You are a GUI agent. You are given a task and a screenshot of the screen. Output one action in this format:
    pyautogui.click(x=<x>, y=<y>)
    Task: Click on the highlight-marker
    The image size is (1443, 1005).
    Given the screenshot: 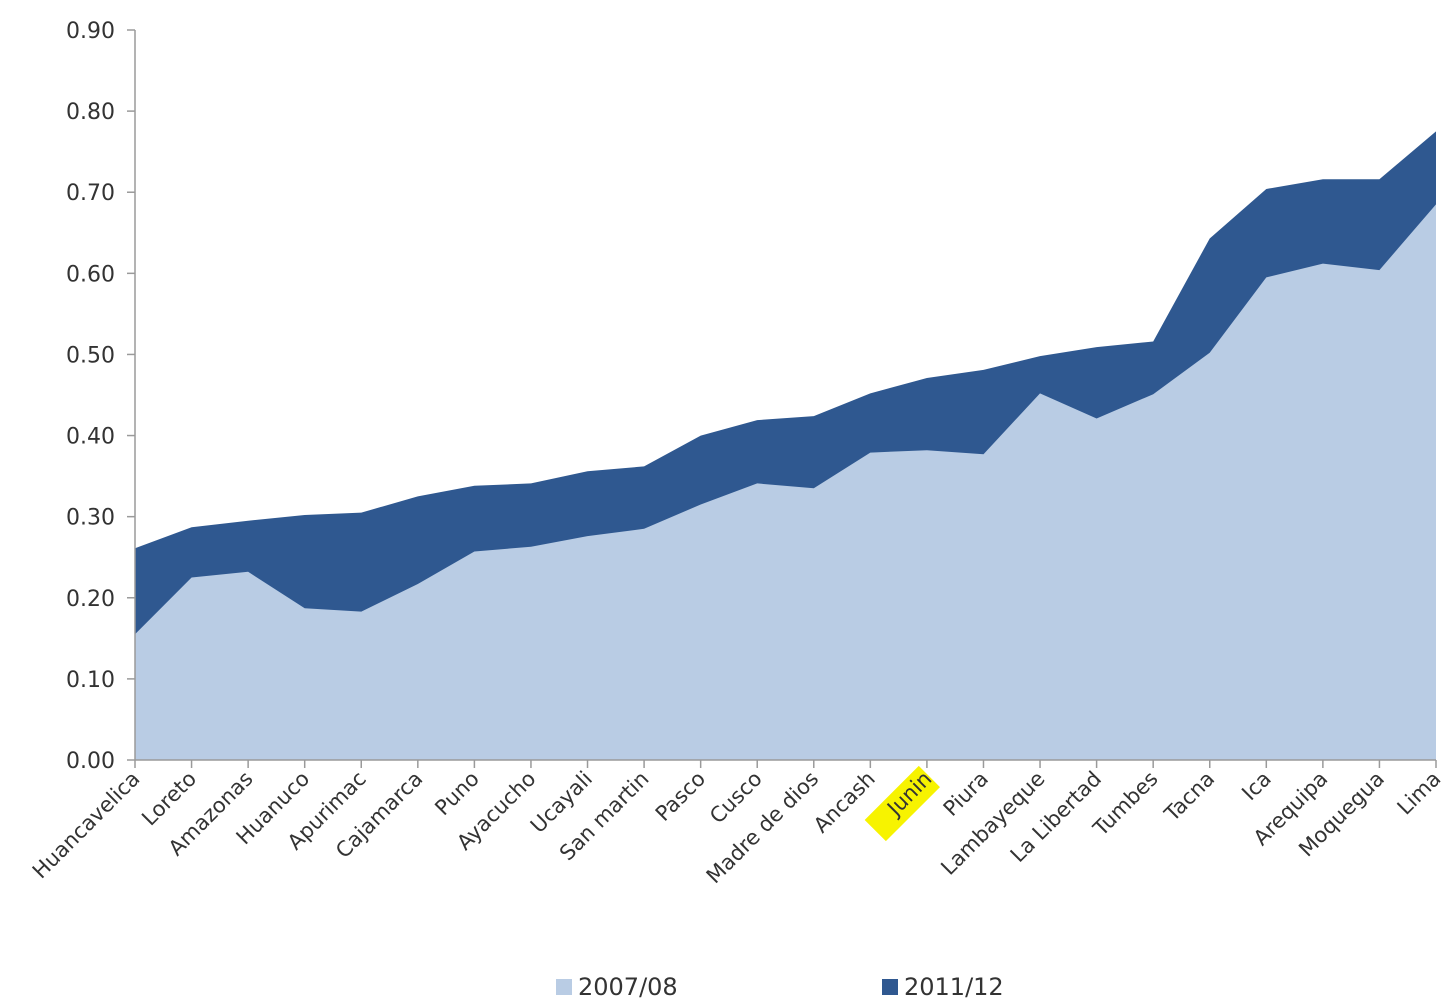 What is the action you would take?
    pyautogui.click(x=902, y=803)
    